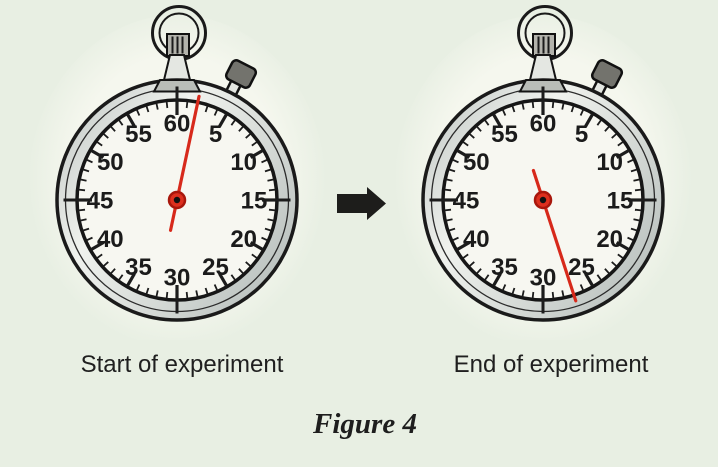 Image resolution: width=718 pixels, height=467 pixels. I want to click on figure-caption: Figure 4, so click(365, 424).